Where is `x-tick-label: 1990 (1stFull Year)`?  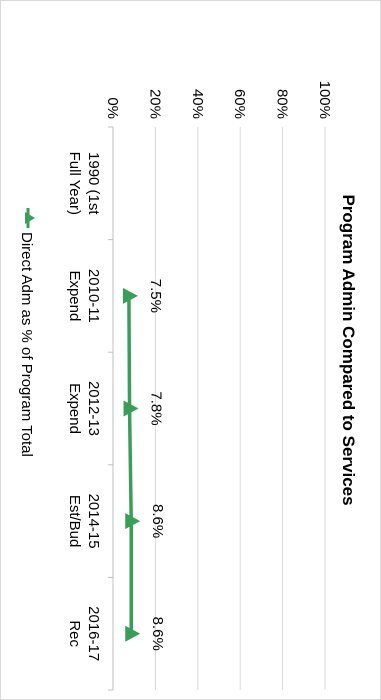 x-tick-label: 1990 (1stFull Year) is located at coordinates (84, 184).